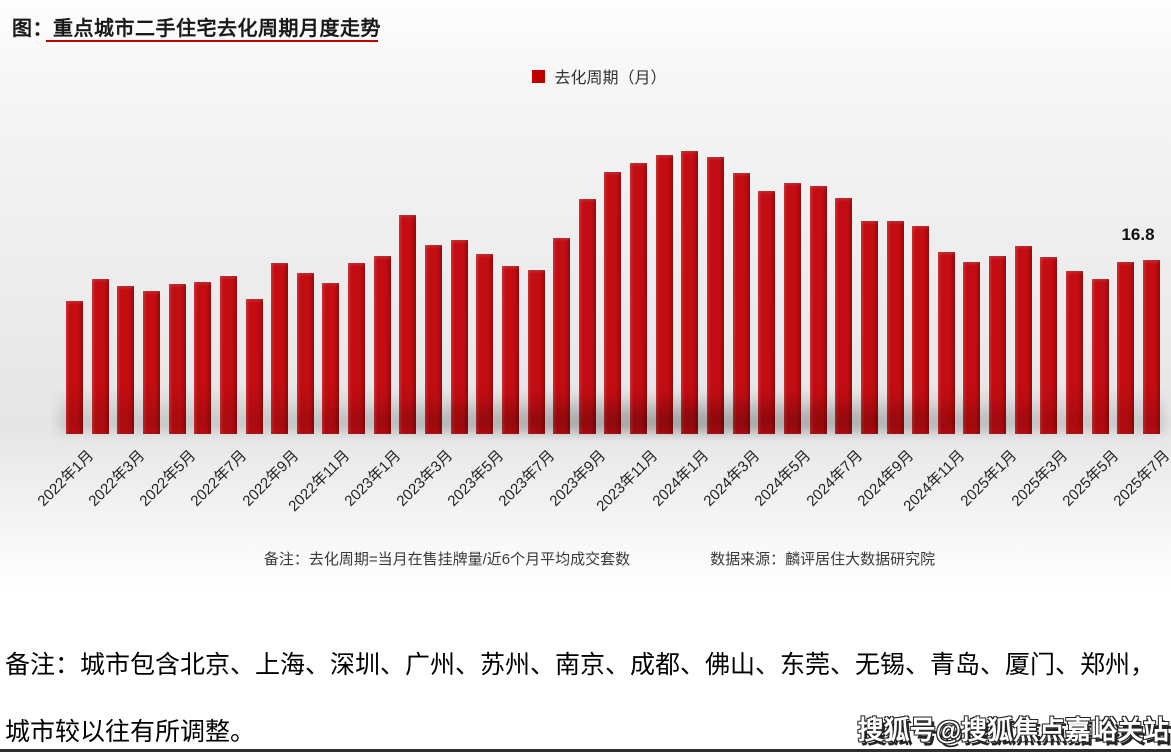 This screenshot has width=1171, height=753. I want to click on bar-2023年5月, so click(485, 344).